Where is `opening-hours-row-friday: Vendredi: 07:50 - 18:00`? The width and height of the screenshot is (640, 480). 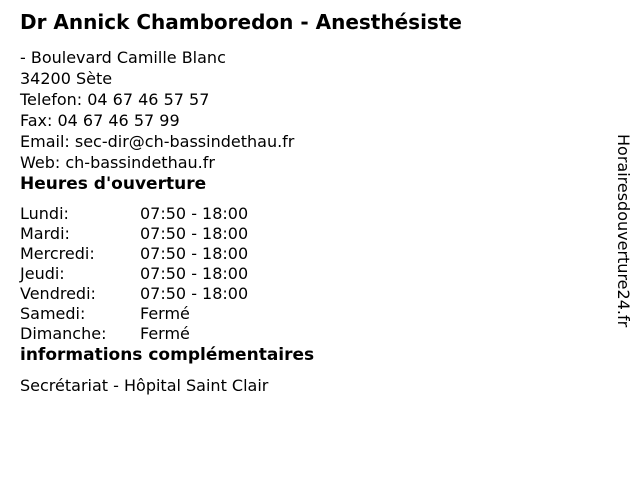
opening-hours-row-friday: Vendredi: 07:50 - 18:00 is located at coordinates (310, 294).